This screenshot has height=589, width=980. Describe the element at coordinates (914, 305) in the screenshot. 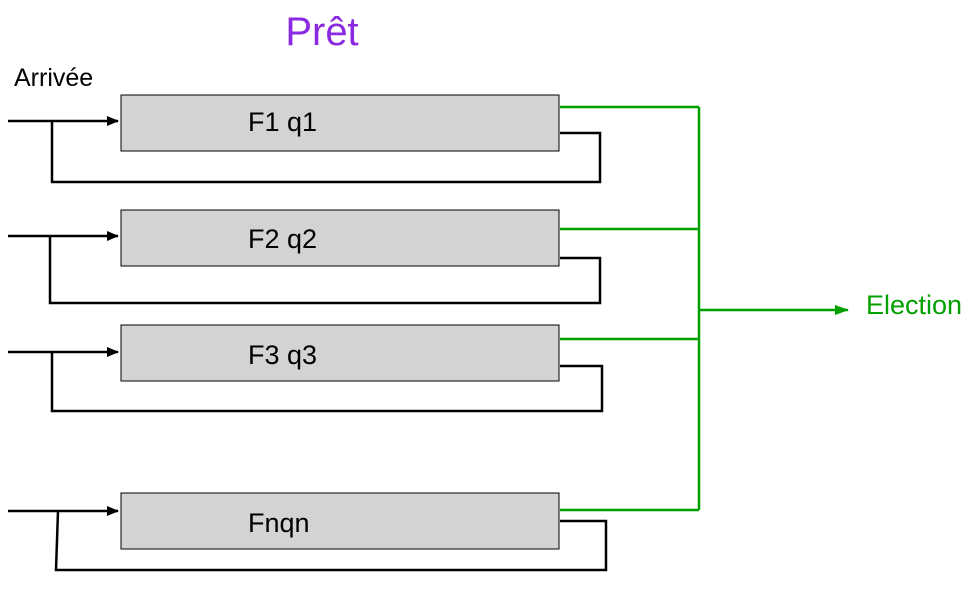

I see `election-label: Election` at that location.